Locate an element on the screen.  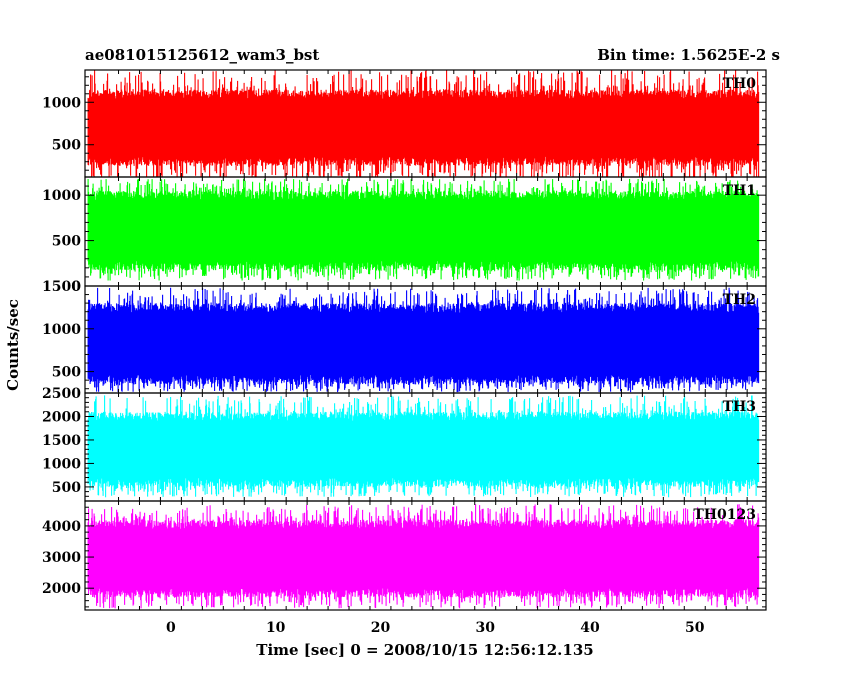
x-tick-label: 0 is located at coordinates (171, 628).